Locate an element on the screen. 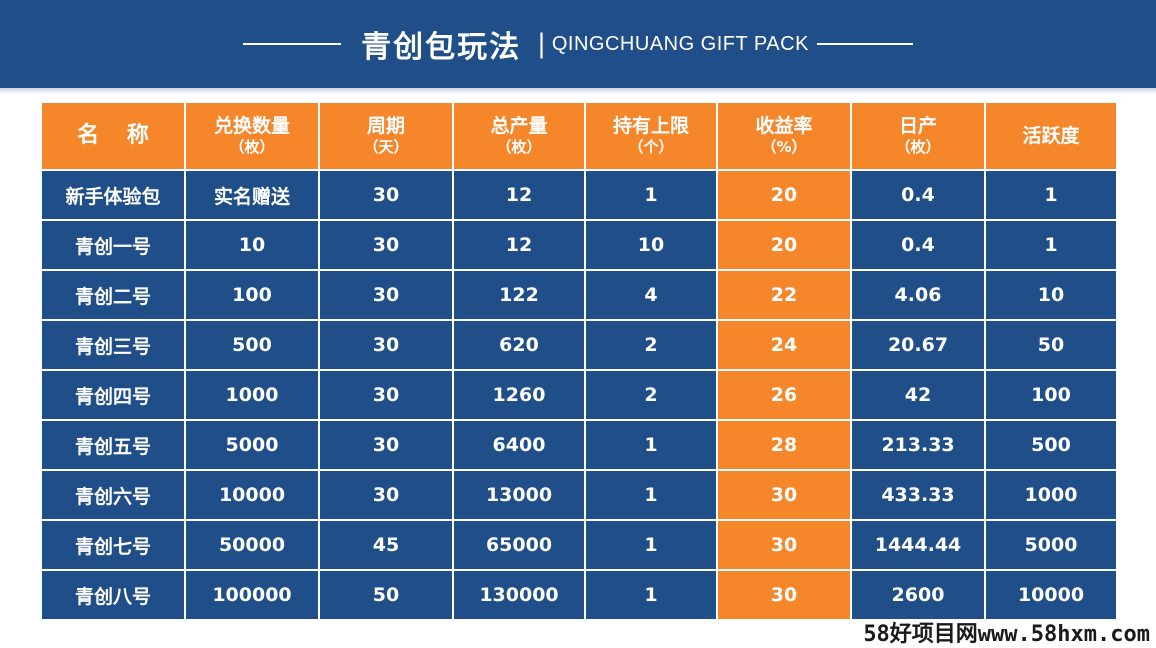 This screenshot has width=1156, height=648. cell-exchange-amount: 50000 is located at coordinates (252, 545).